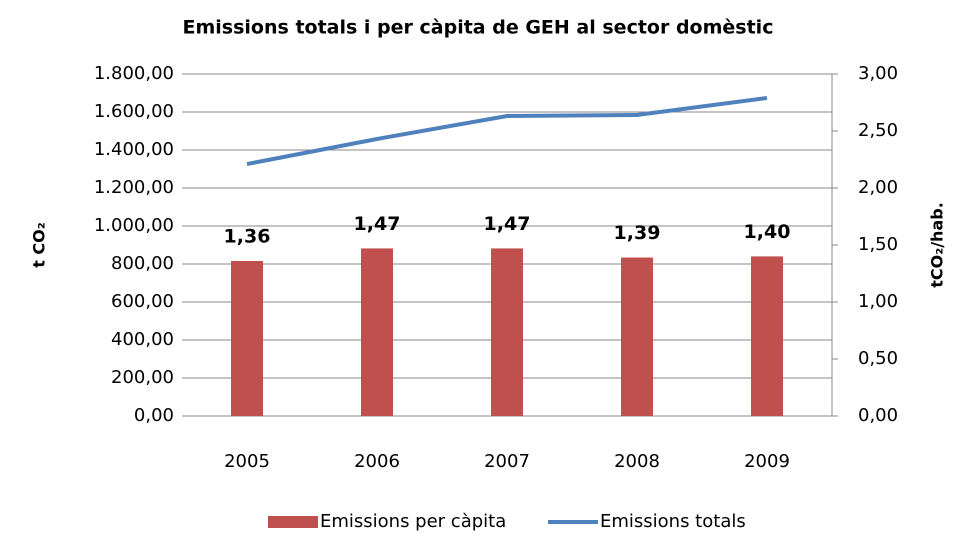  Describe the element at coordinates (293, 522) in the screenshot. I see `legend-swatch` at that location.